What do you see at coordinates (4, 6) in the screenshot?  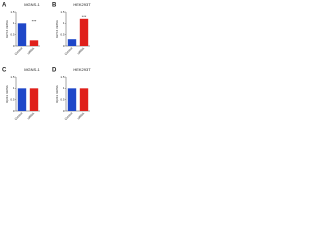 I see `panel-letter: A` at bounding box center [4, 6].